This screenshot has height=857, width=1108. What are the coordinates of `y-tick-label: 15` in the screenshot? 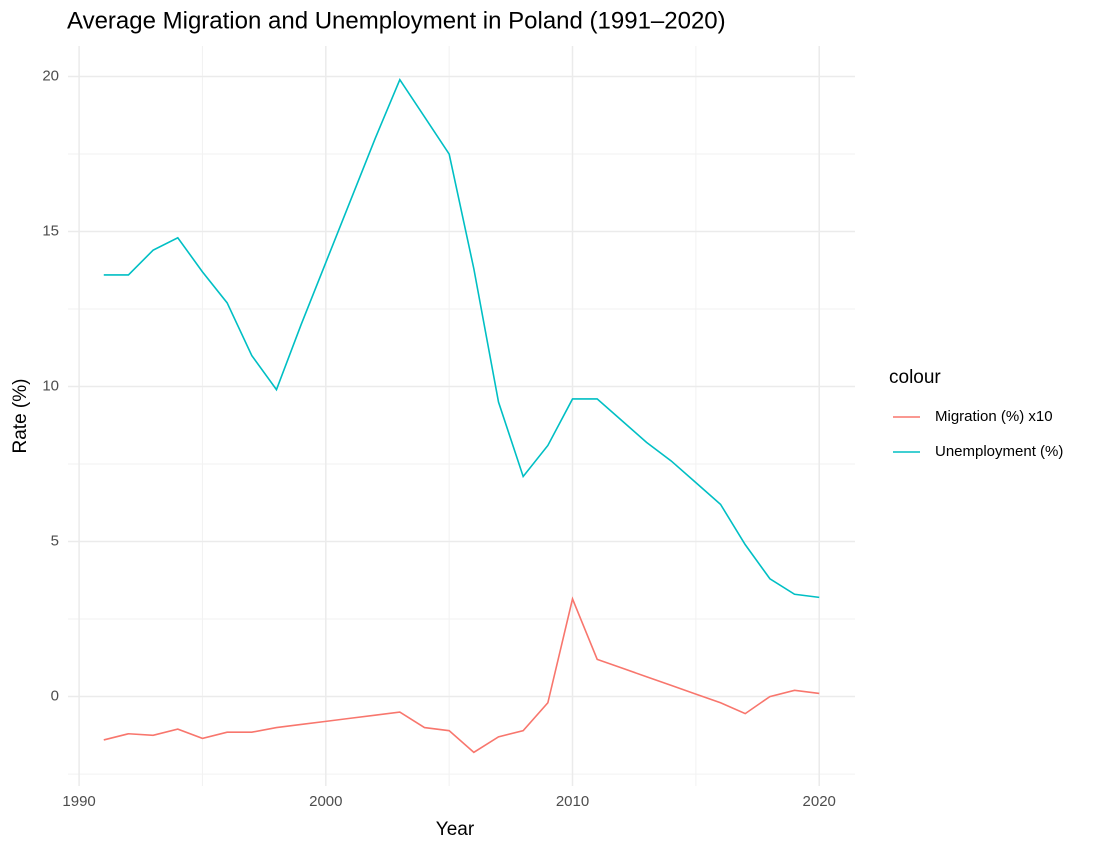 It's located at (50, 231).